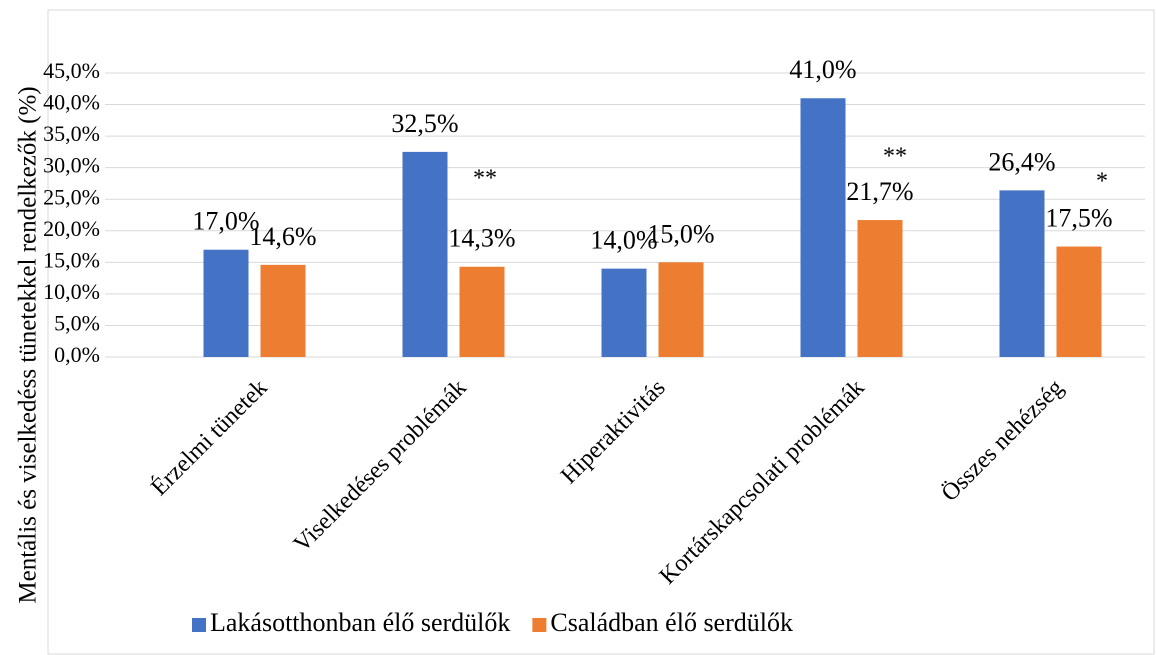  What do you see at coordinates (380, 466) in the screenshot?
I see `x-tick-label: Viselkedéses problémák` at bounding box center [380, 466].